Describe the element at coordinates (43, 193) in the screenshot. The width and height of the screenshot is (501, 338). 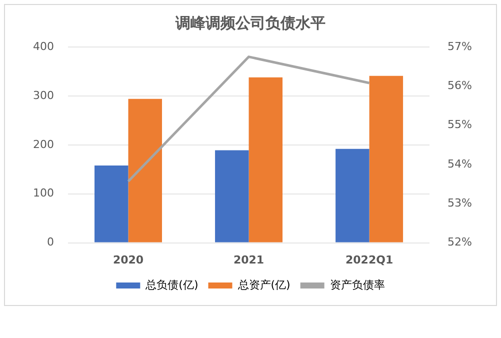
I see `y-tick-label: 100` at that location.